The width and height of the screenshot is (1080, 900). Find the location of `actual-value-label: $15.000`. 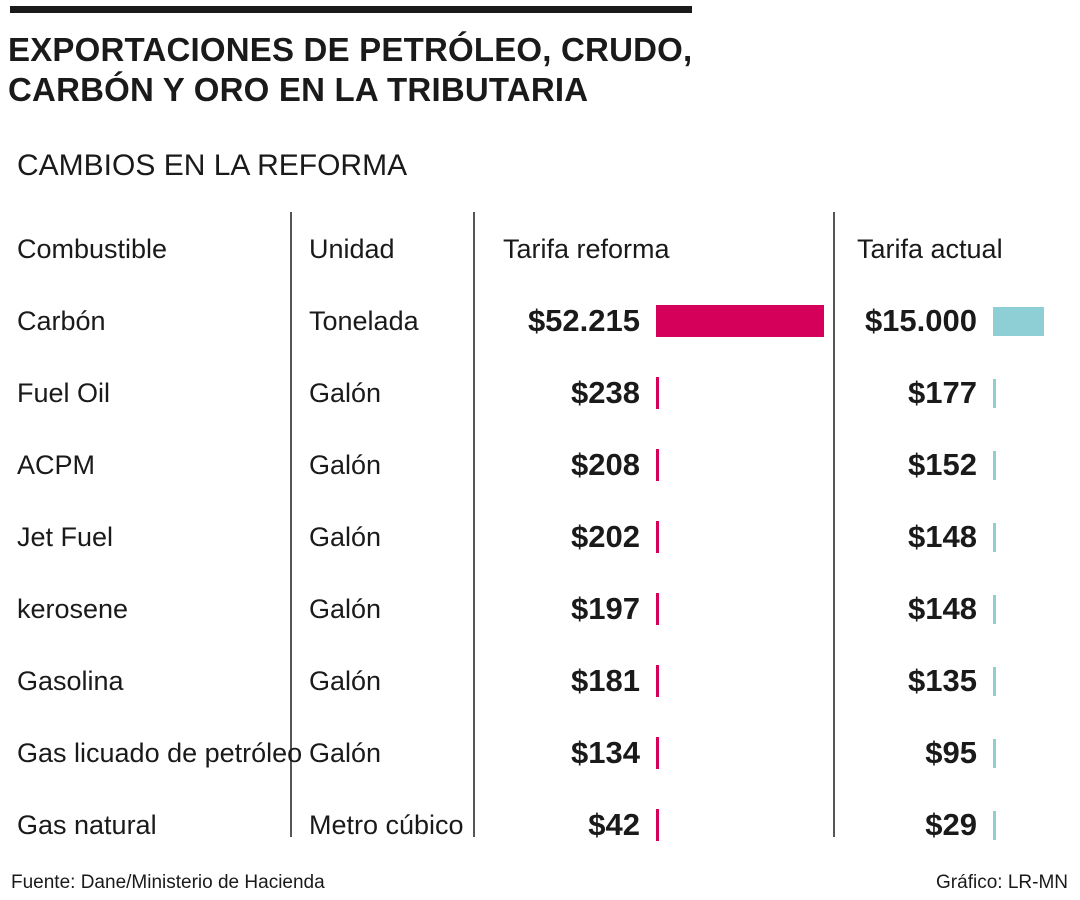

actual-value-label: $15.000 is located at coordinates (920, 320).